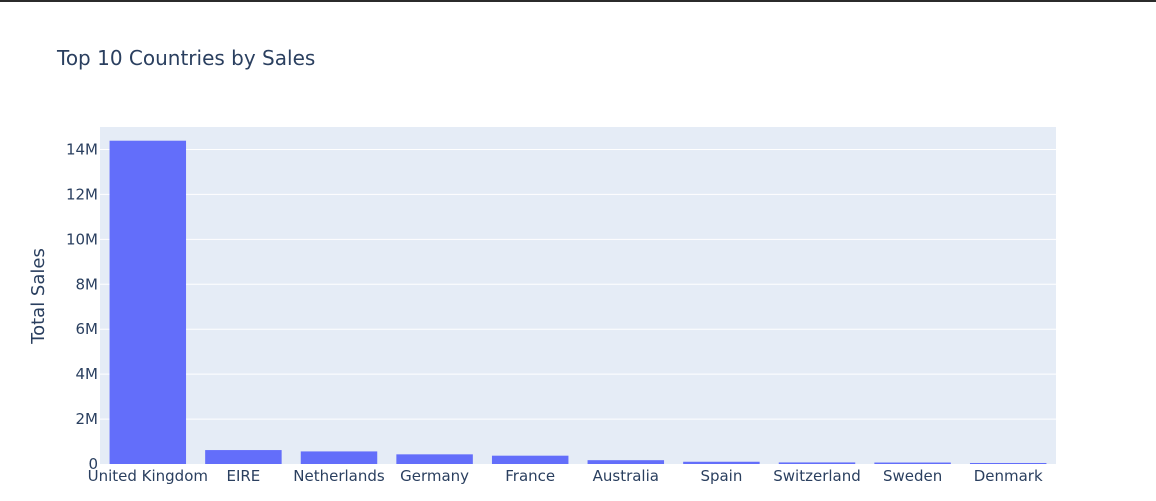 The width and height of the screenshot is (1156, 501). Describe the element at coordinates (82, 306) in the screenshot. I see `y-axis-ticks: 0 2M 4M 6M 8M 10M 12M 14M` at that location.